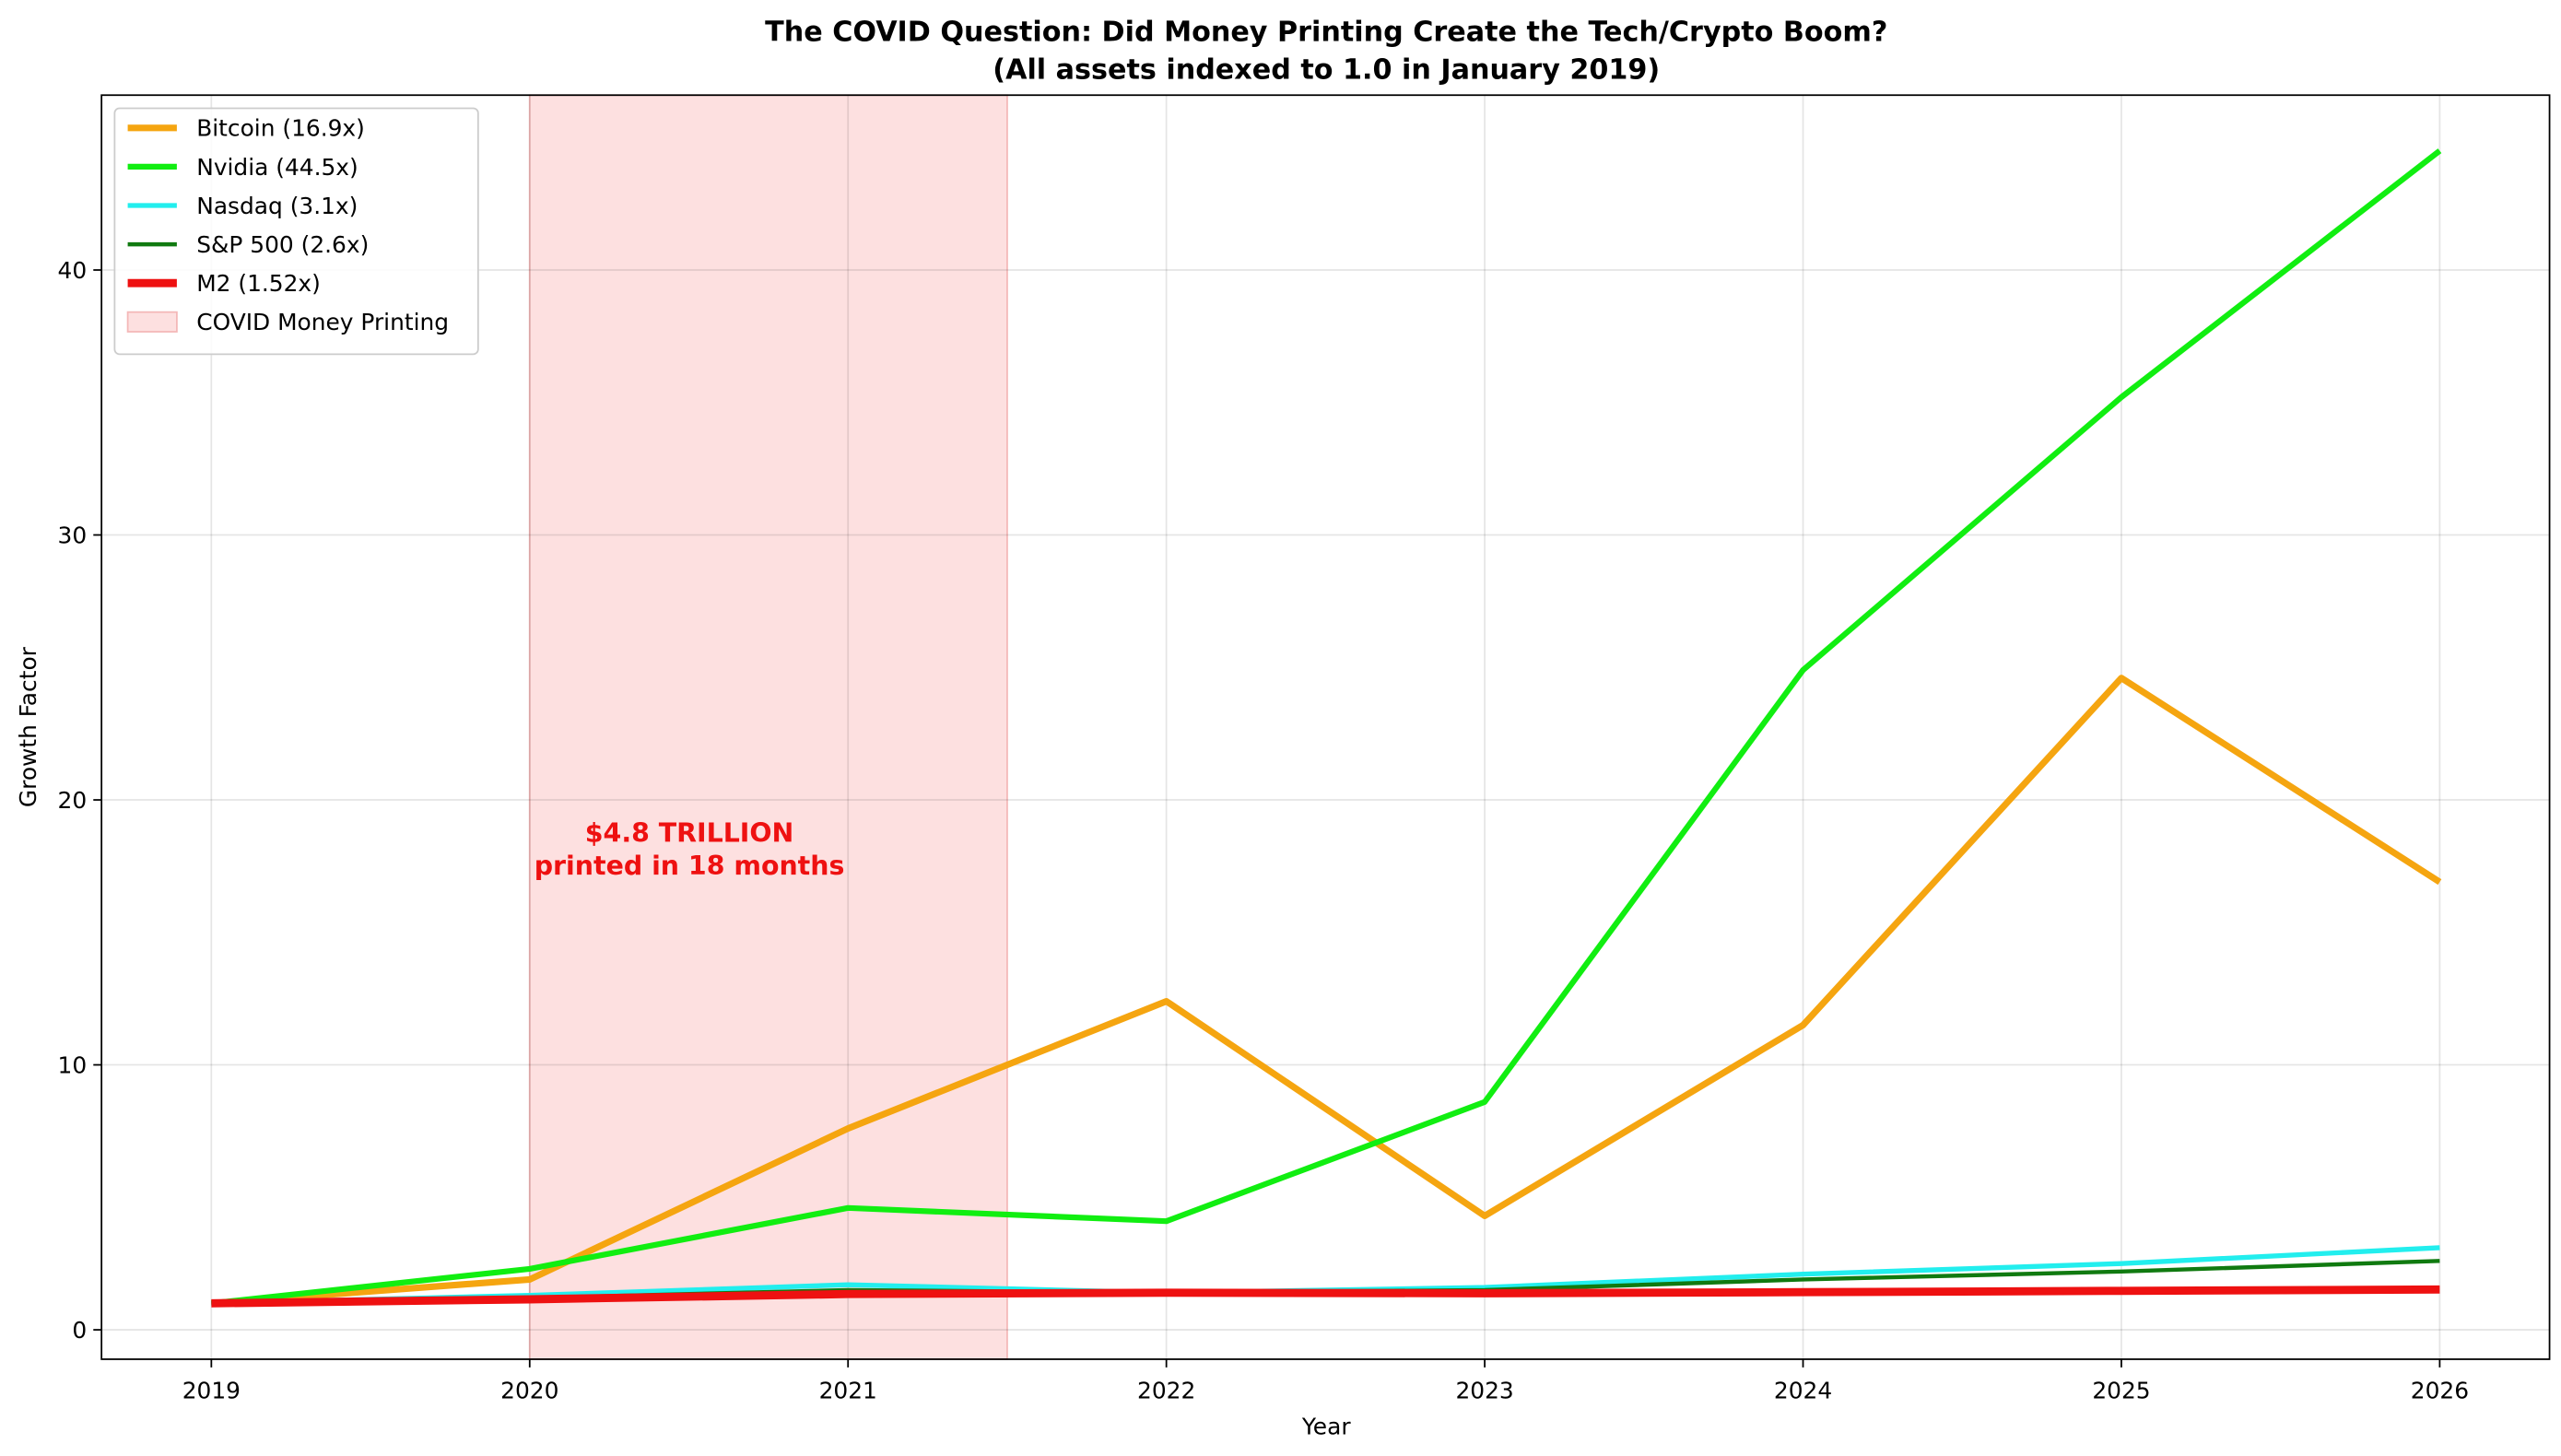 The image size is (2561, 1456). What do you see at coordinates (1803, 1391) in the screenshot?
I see `x-tick-label: 2024` at bounding box center [1803, 1391].